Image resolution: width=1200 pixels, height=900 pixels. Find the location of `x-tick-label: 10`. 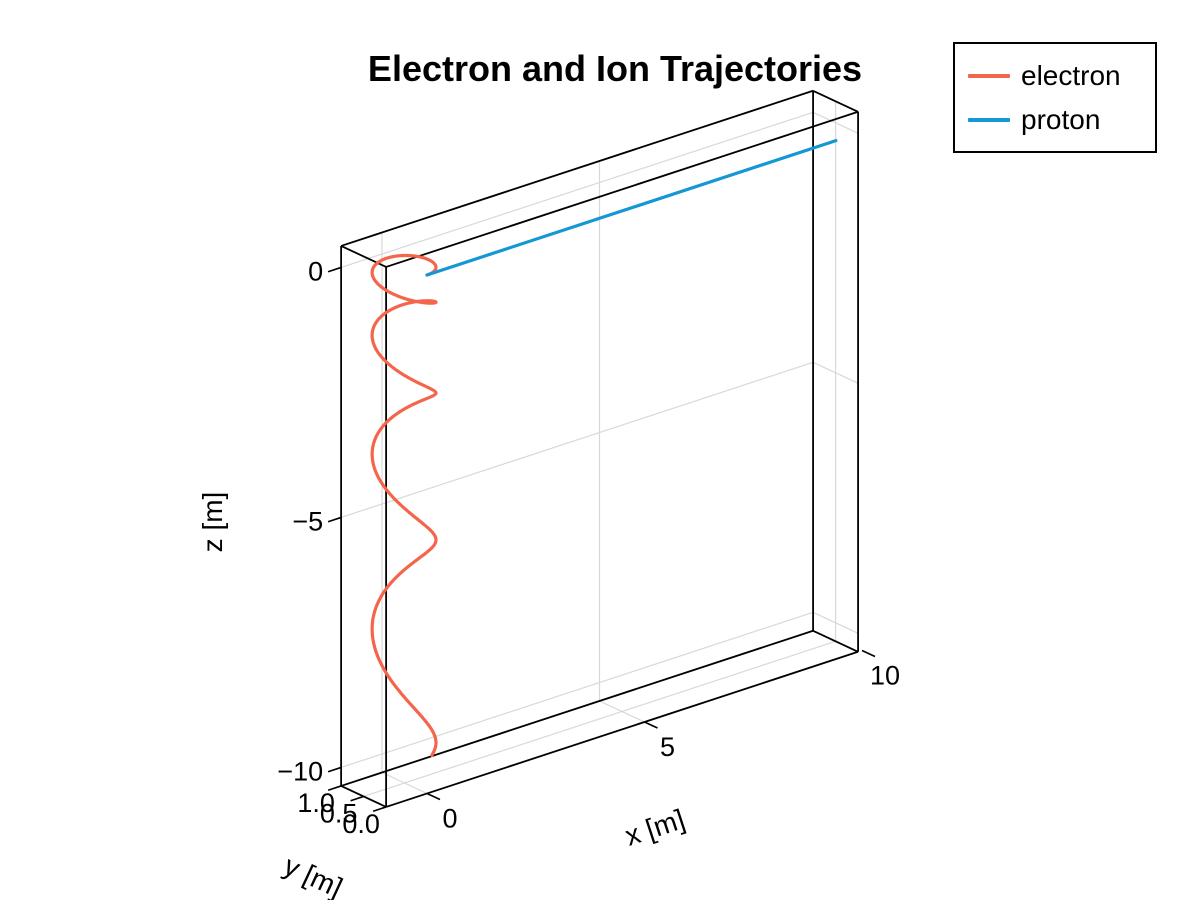

x-tick-label: 10 is located at coordinates (885, 676).